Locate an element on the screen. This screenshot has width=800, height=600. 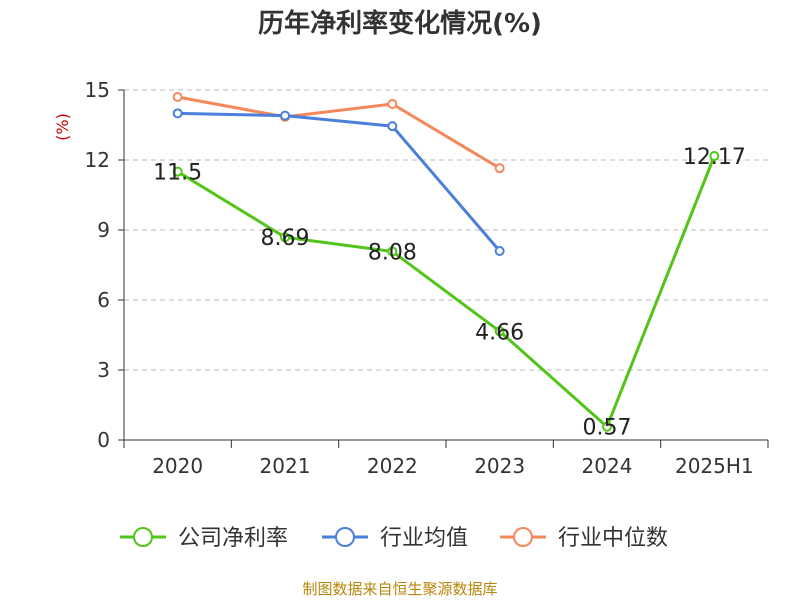
source-note: 制图数据来自恒生聚源数据库 is located at coordinates (399, 589).